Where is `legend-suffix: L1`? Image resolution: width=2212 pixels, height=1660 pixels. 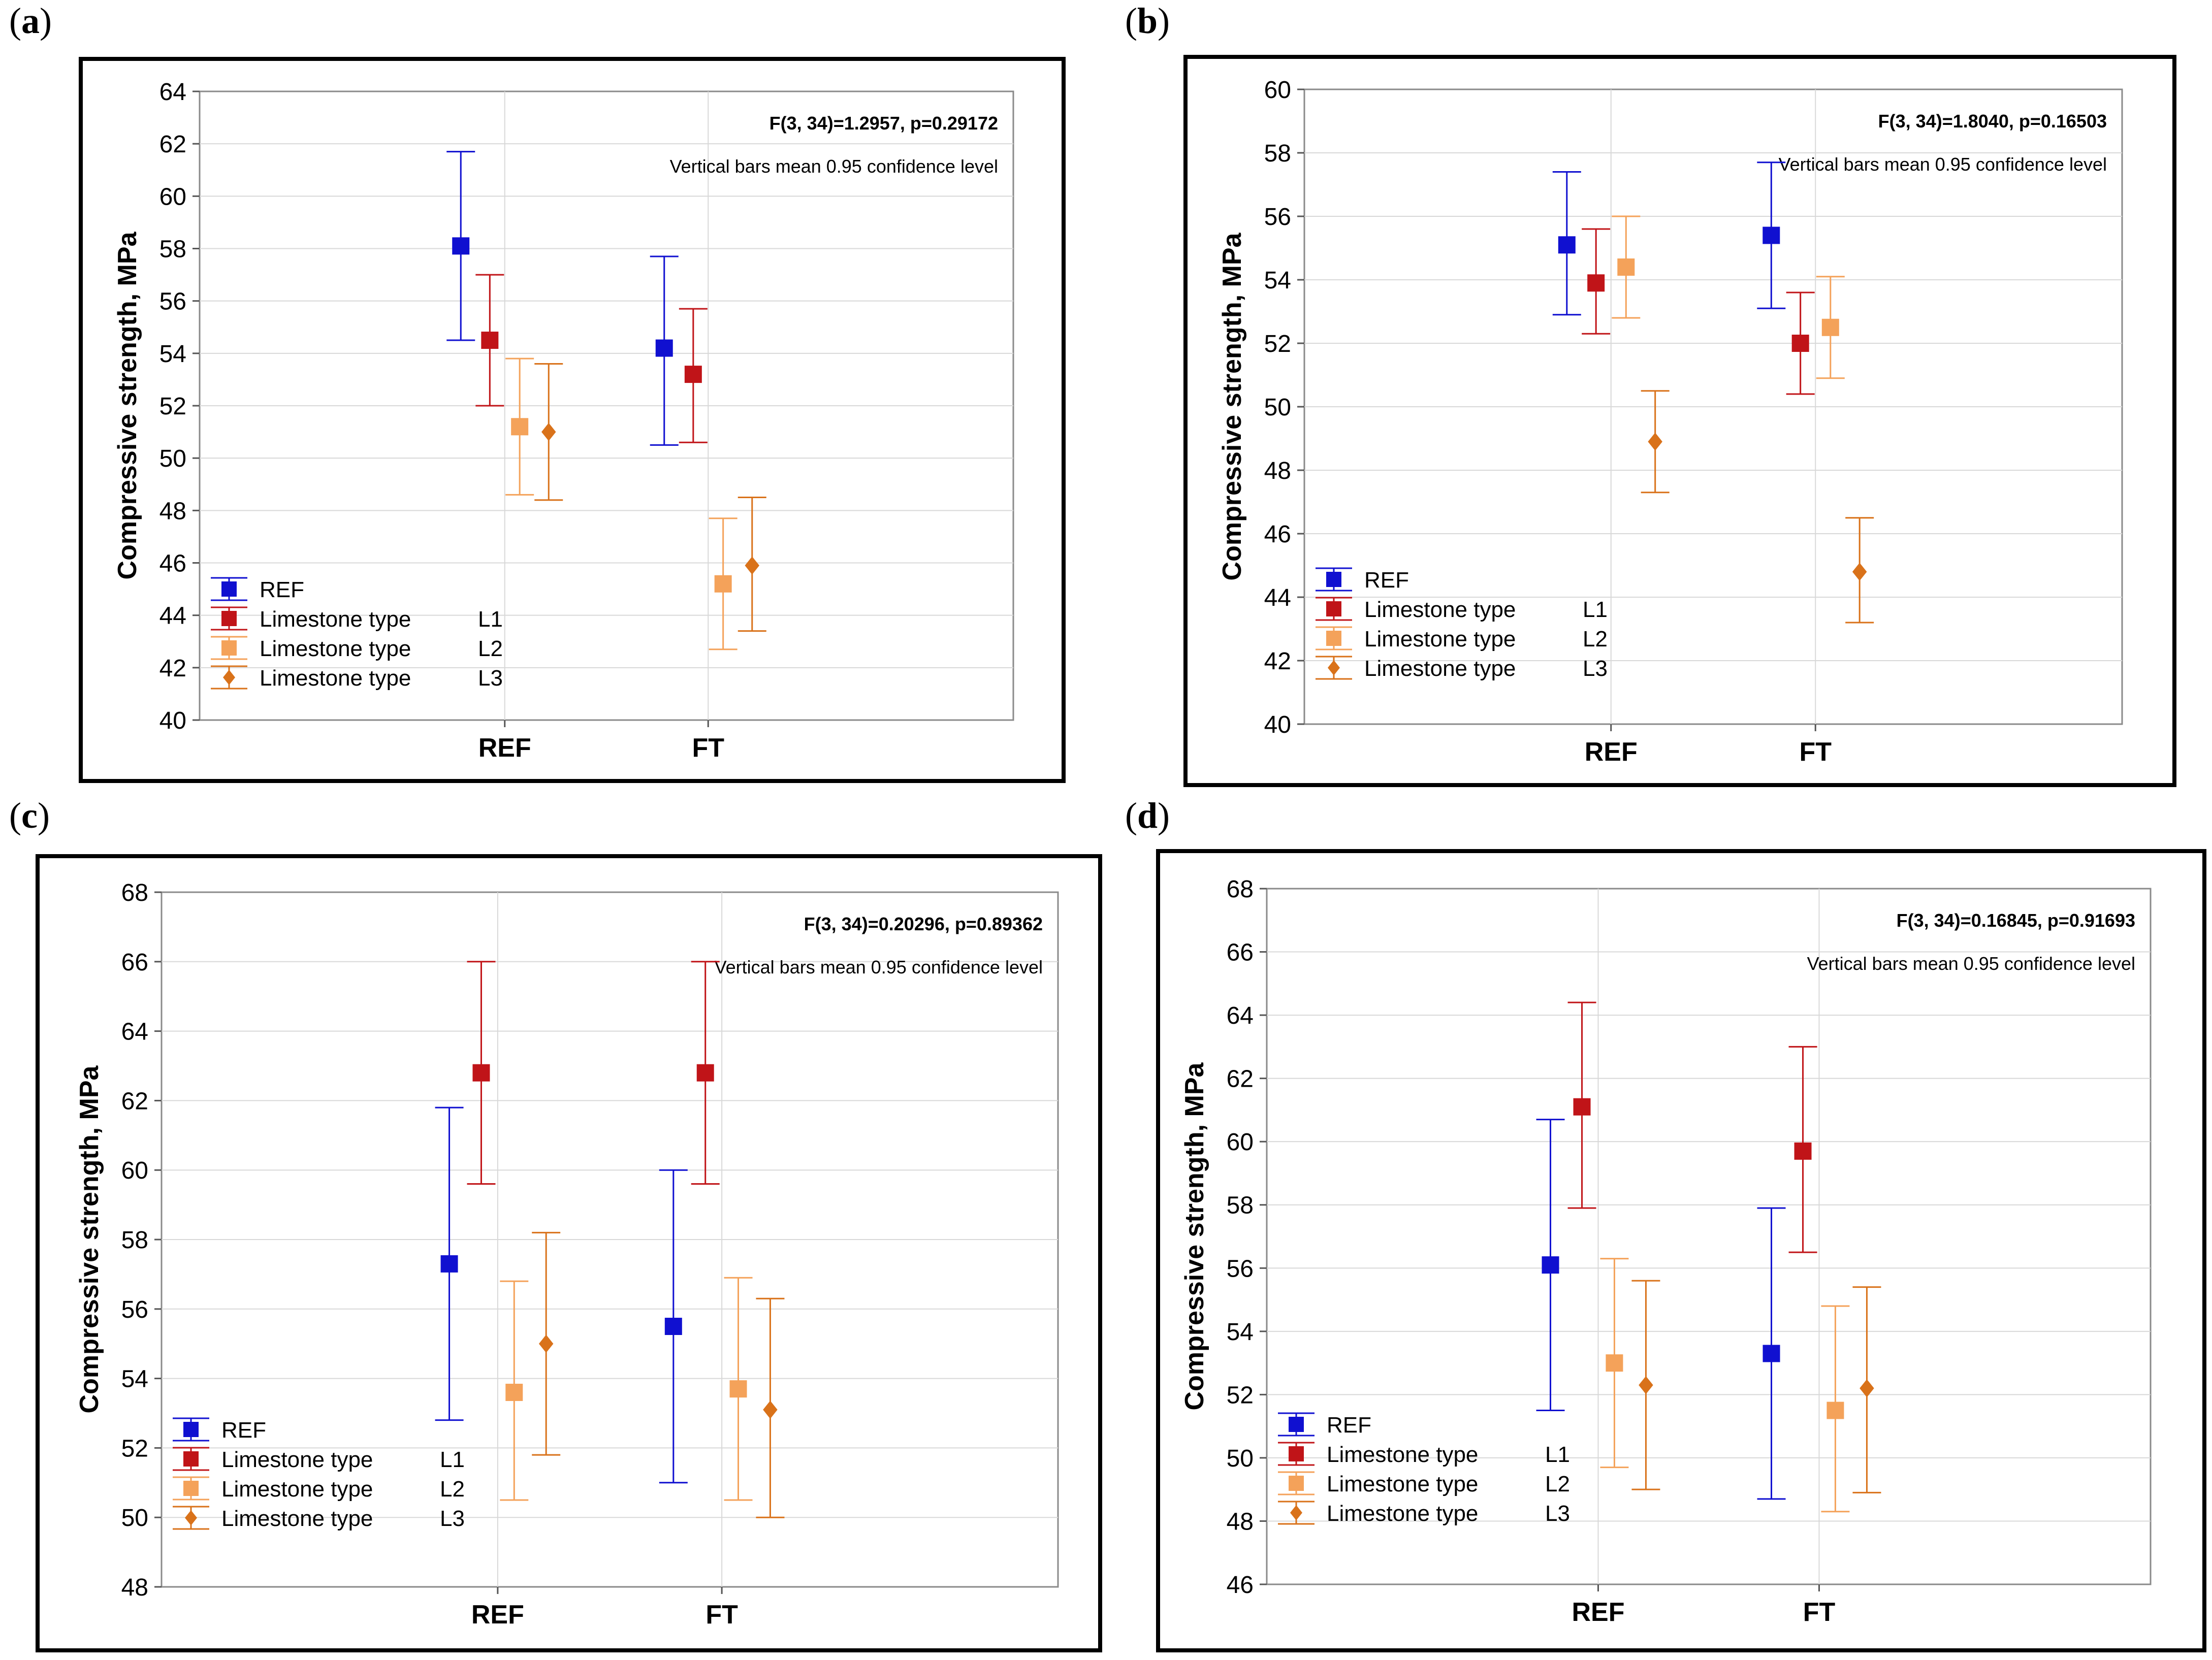 legend-suffix: L1 is located at coordinates (452, 1459).